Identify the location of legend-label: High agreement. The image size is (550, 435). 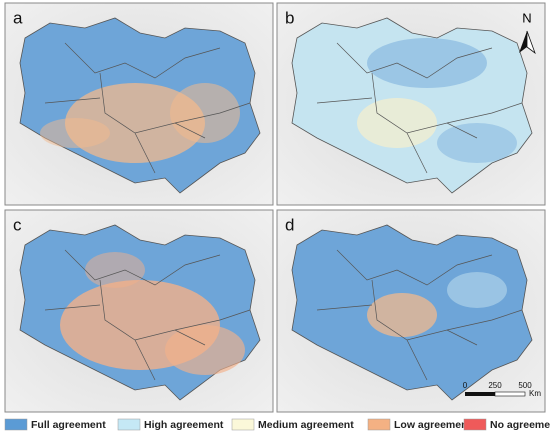
(184, 425).